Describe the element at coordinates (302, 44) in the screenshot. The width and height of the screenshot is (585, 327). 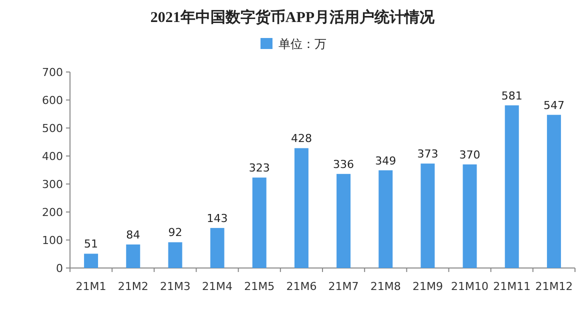
I see `legend-label: 单位：万` at that location.